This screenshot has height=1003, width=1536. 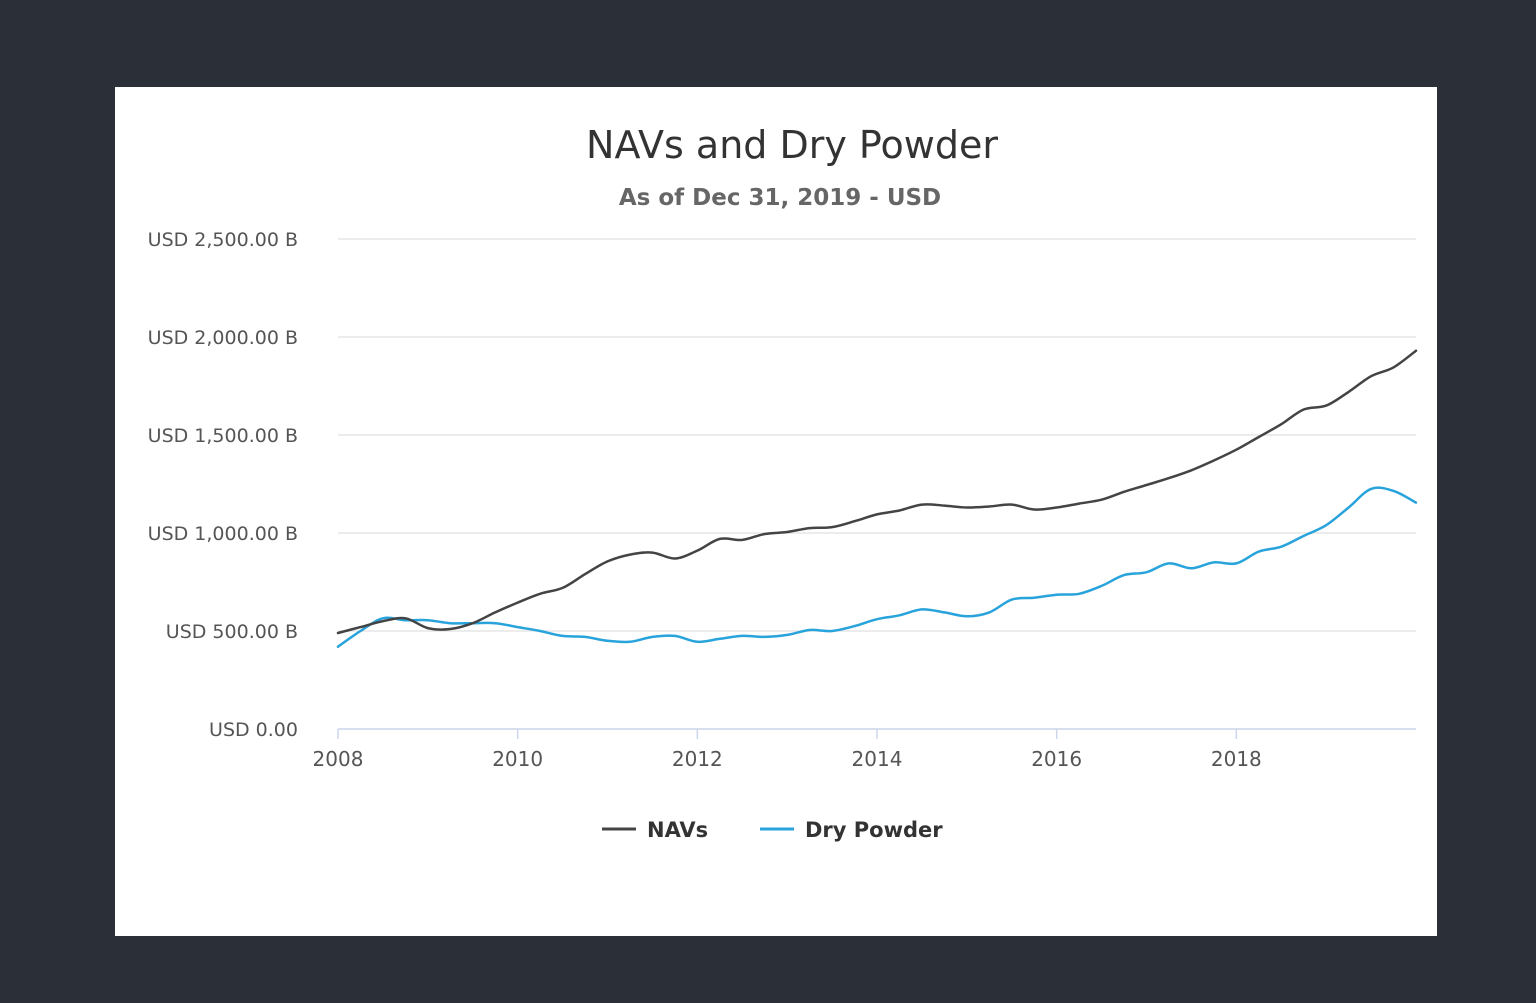 I want to click on series-line-dry-powder, so click(x=877, y=567).